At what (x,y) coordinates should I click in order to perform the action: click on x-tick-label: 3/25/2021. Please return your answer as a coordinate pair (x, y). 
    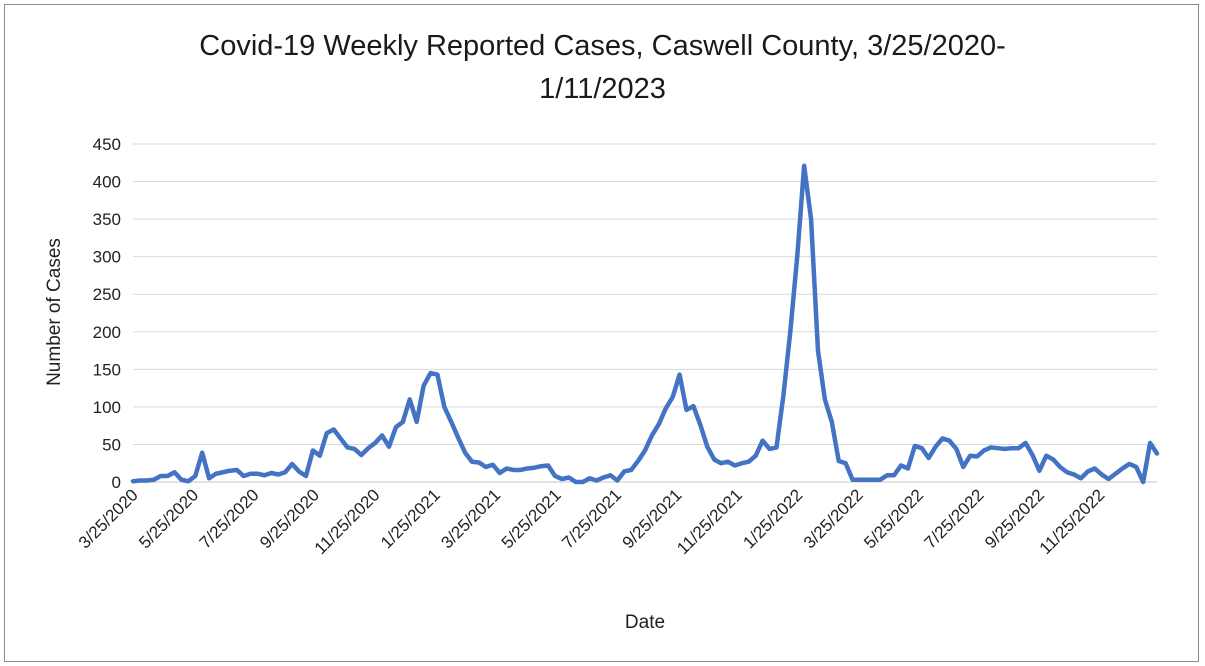
    Looking at the image, I should click on (470, 518).